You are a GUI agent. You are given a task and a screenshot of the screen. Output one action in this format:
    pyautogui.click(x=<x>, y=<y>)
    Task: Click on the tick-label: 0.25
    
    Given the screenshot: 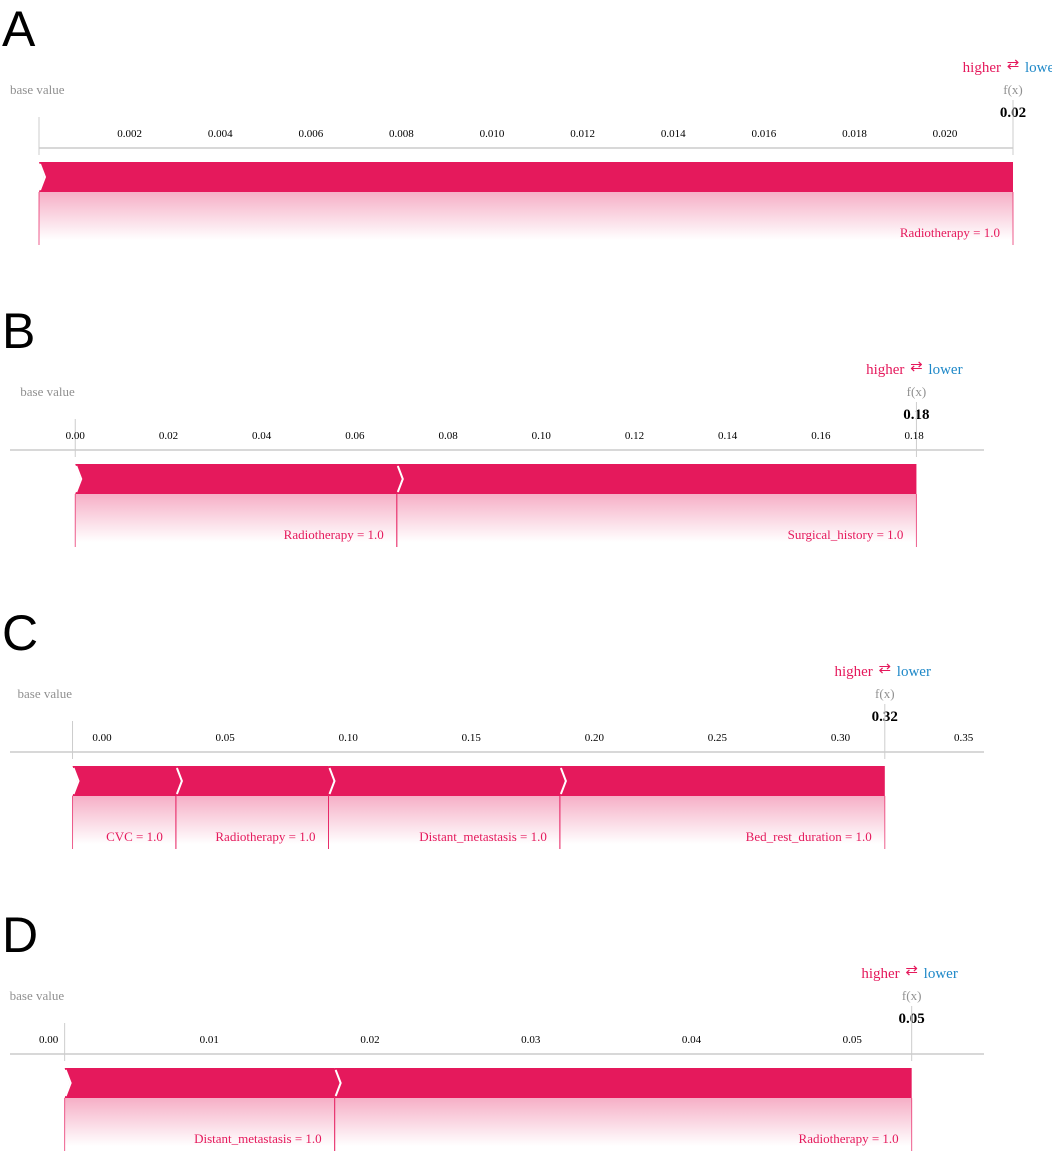 What is the action you would take?
    pyautogui.click(x=718, y=738)
    